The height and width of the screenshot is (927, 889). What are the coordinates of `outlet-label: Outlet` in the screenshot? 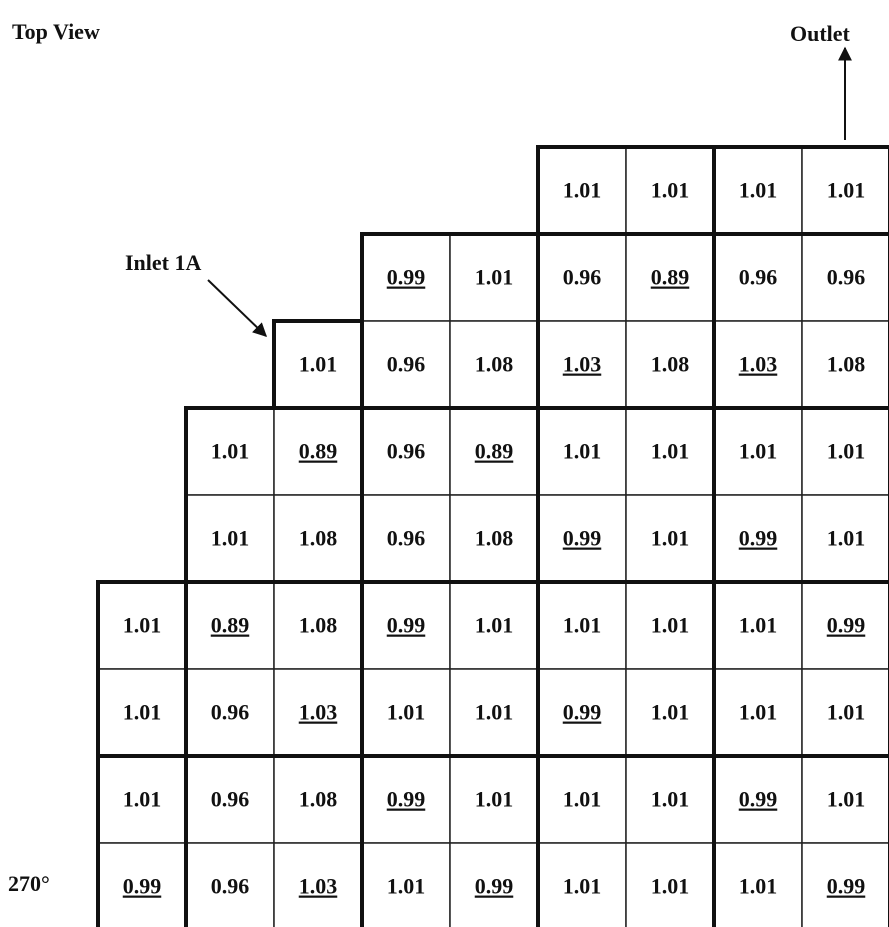 It's located at (820, 33).